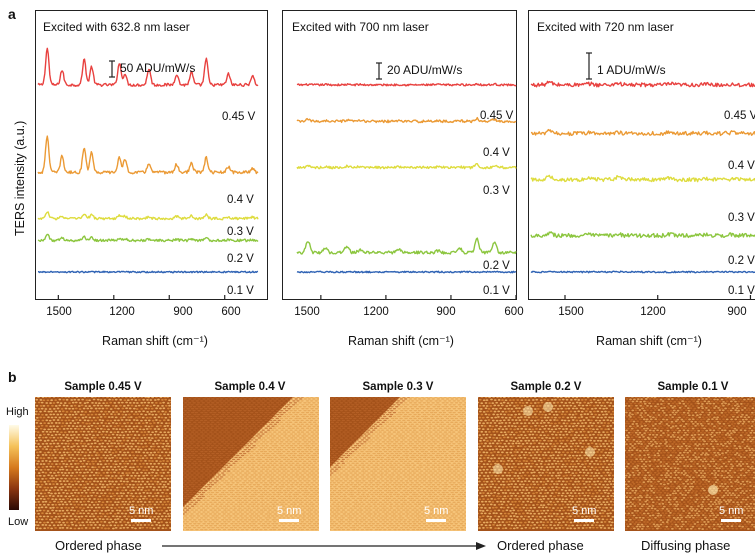  What do you see at coordinates (148, 173) in the screenshot?
I see `chart-632-plot` at bounding box center [148, 173].